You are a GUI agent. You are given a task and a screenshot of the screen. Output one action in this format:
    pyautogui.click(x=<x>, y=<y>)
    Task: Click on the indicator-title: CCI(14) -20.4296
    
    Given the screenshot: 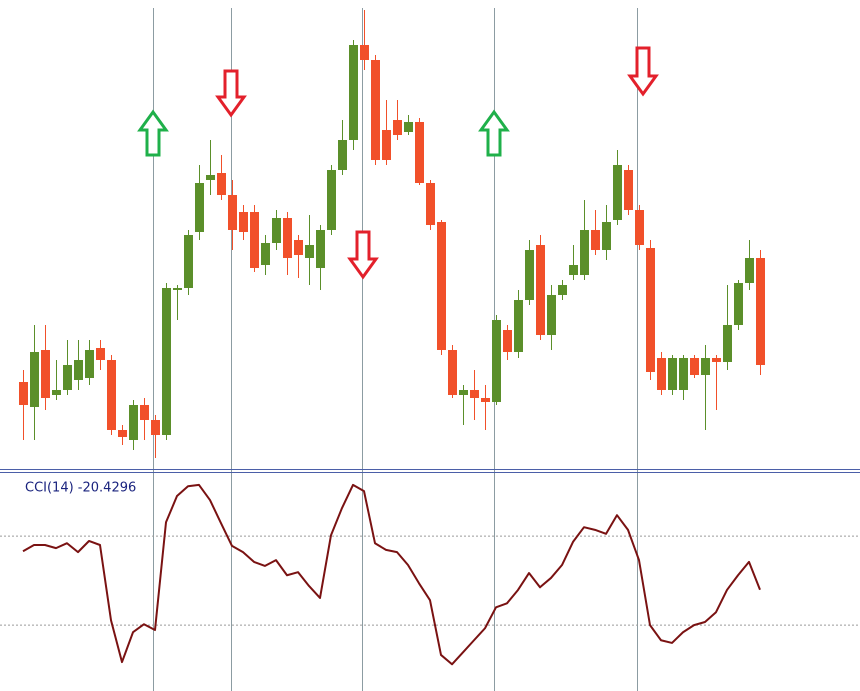 What is the action you would take?
    pyautogui.click(x=80, y=488)
    